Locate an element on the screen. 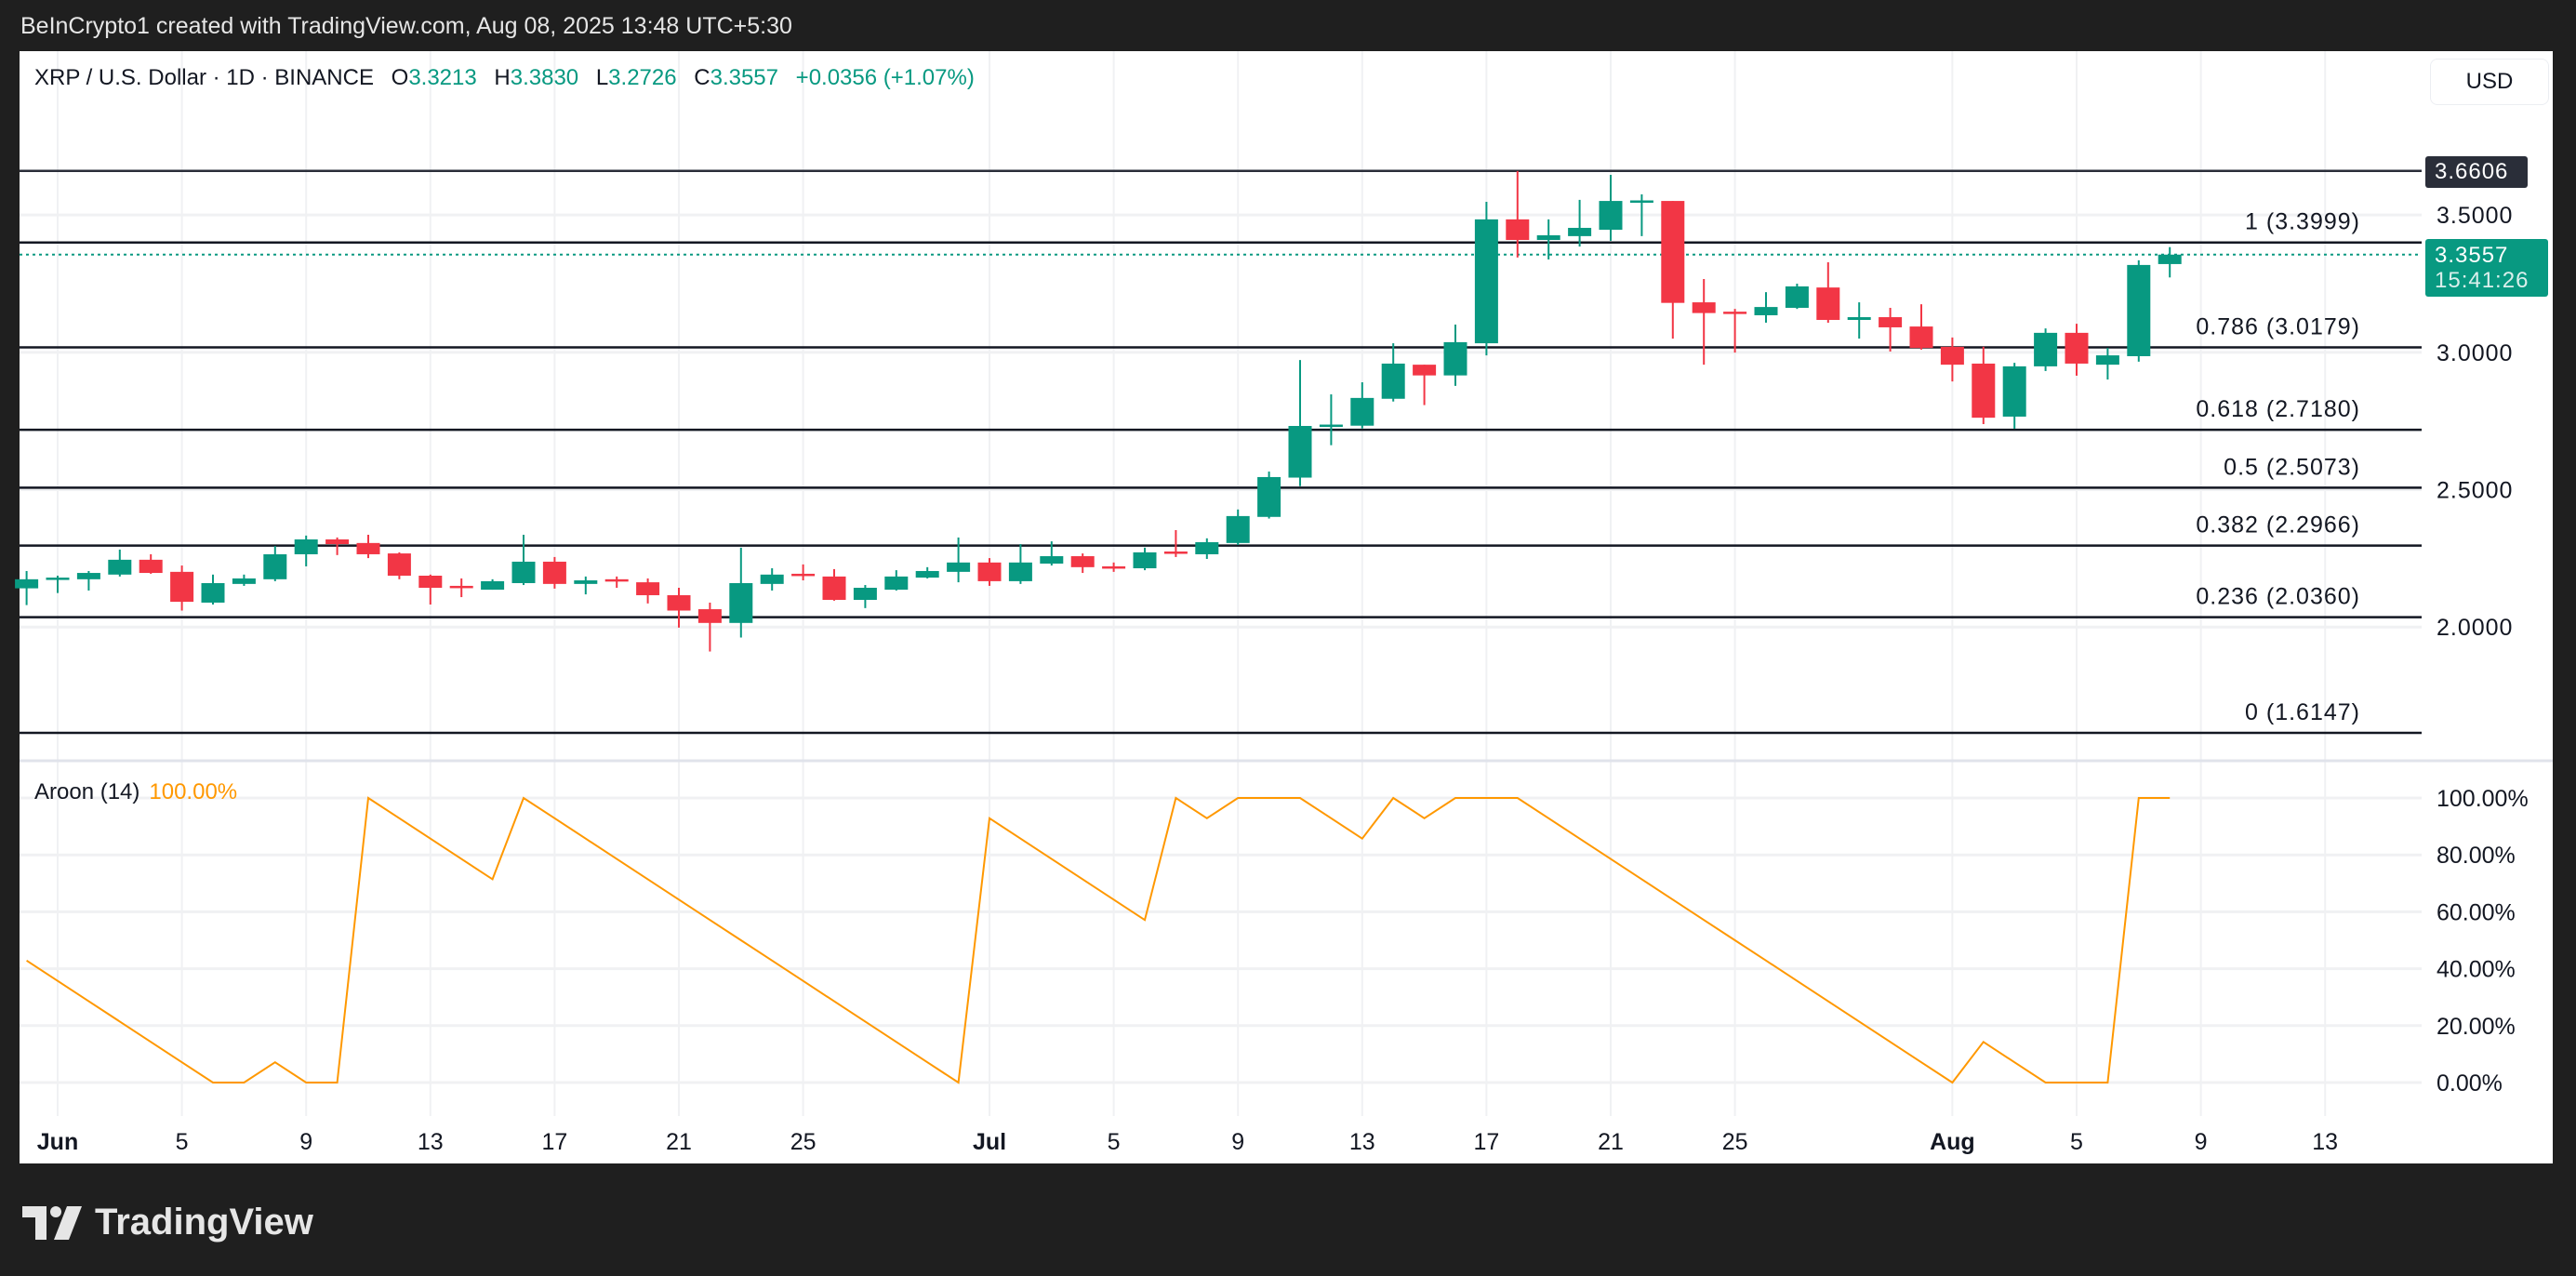  tradingview-logo: TradingView is located at coordinates (167, 1222).